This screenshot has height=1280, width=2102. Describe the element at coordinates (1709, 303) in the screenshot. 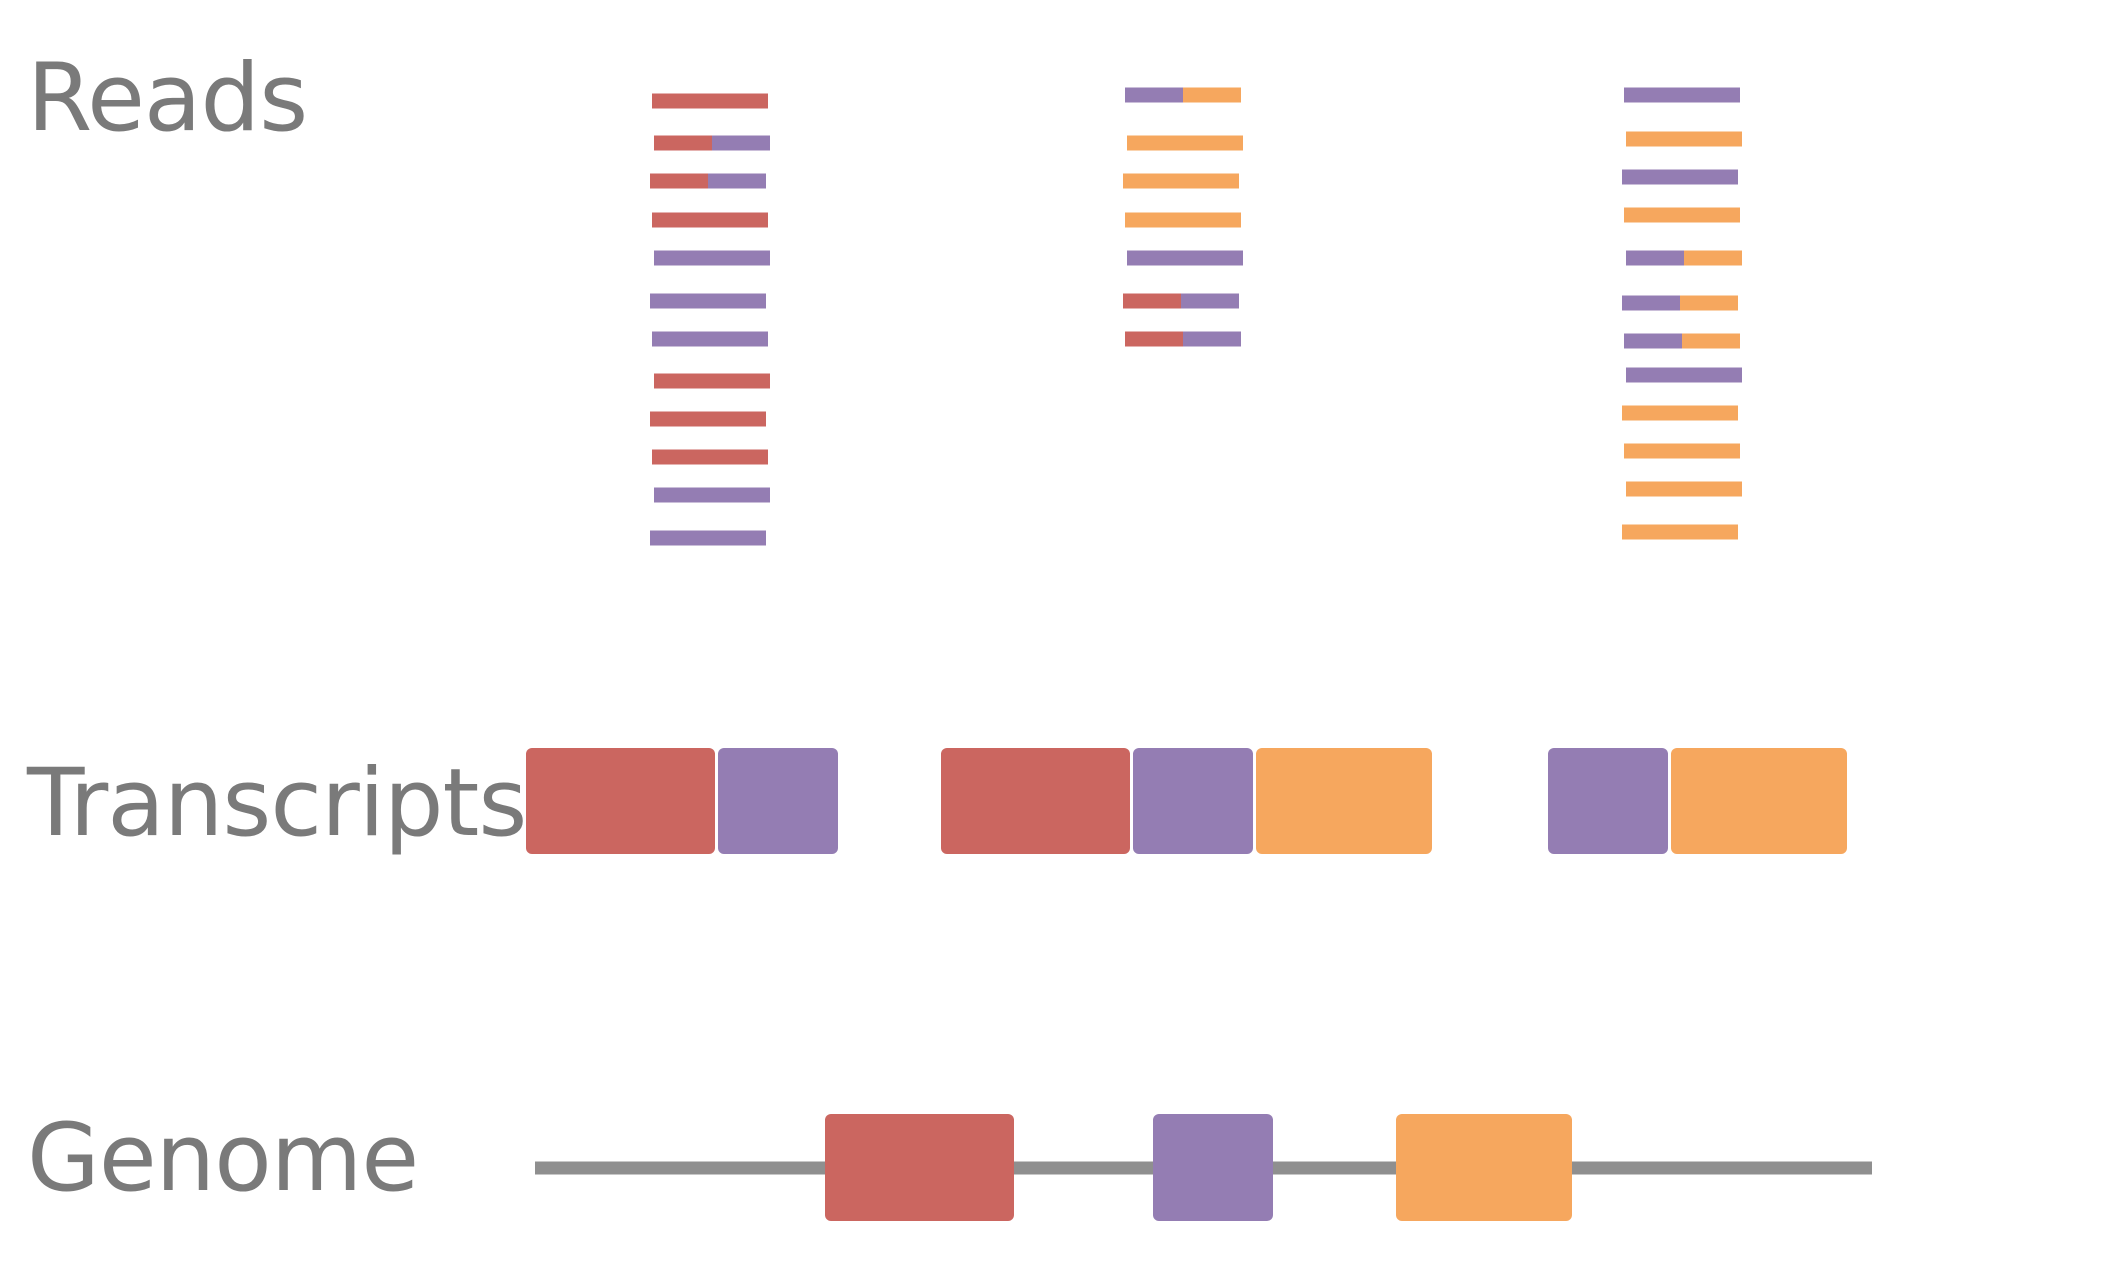

I see `transcript-3-read-6-right` at that location.